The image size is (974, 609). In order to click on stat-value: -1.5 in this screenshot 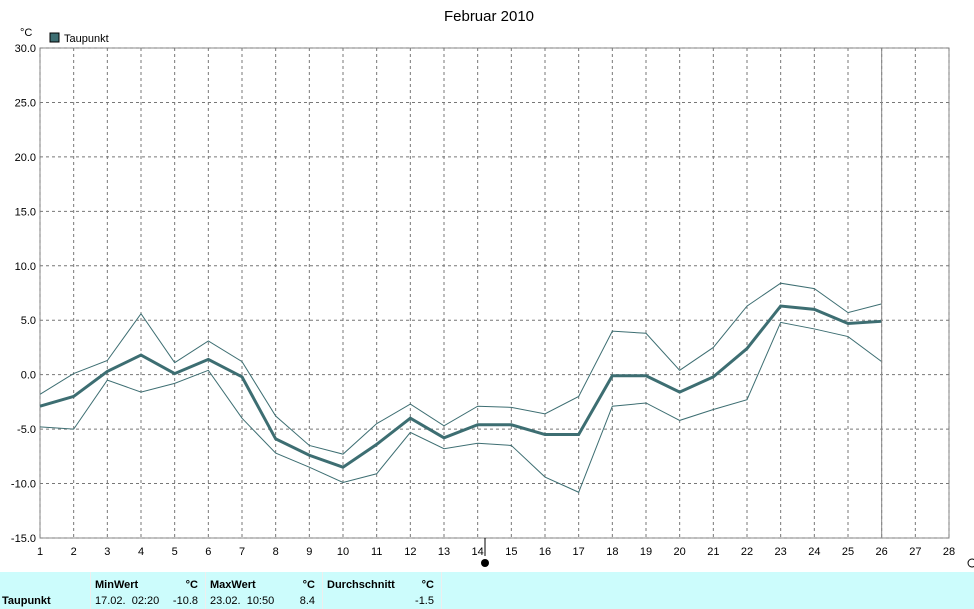, I will do `click(424, 601)`.